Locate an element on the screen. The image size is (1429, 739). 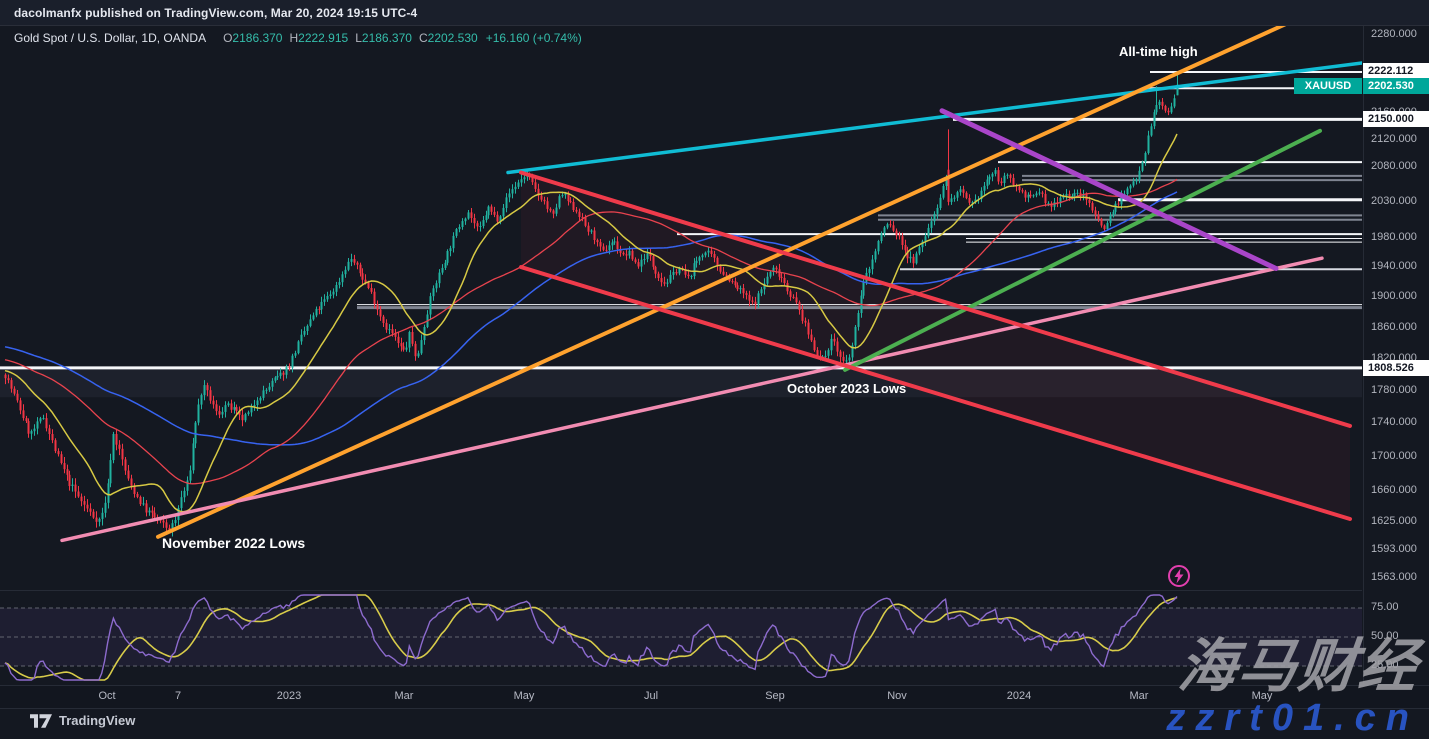
annotation-all-time-high: All-time high is located at coordinates (1158, 51).